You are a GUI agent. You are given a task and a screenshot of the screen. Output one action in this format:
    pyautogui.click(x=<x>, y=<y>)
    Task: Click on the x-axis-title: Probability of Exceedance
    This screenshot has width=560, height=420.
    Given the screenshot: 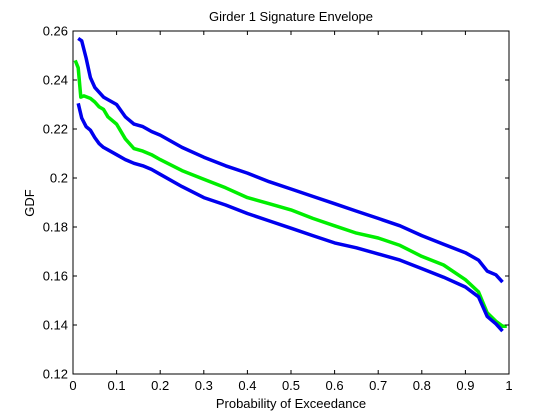 What is the action you would take?
    pyautogui.click(x=291, y=403)
    